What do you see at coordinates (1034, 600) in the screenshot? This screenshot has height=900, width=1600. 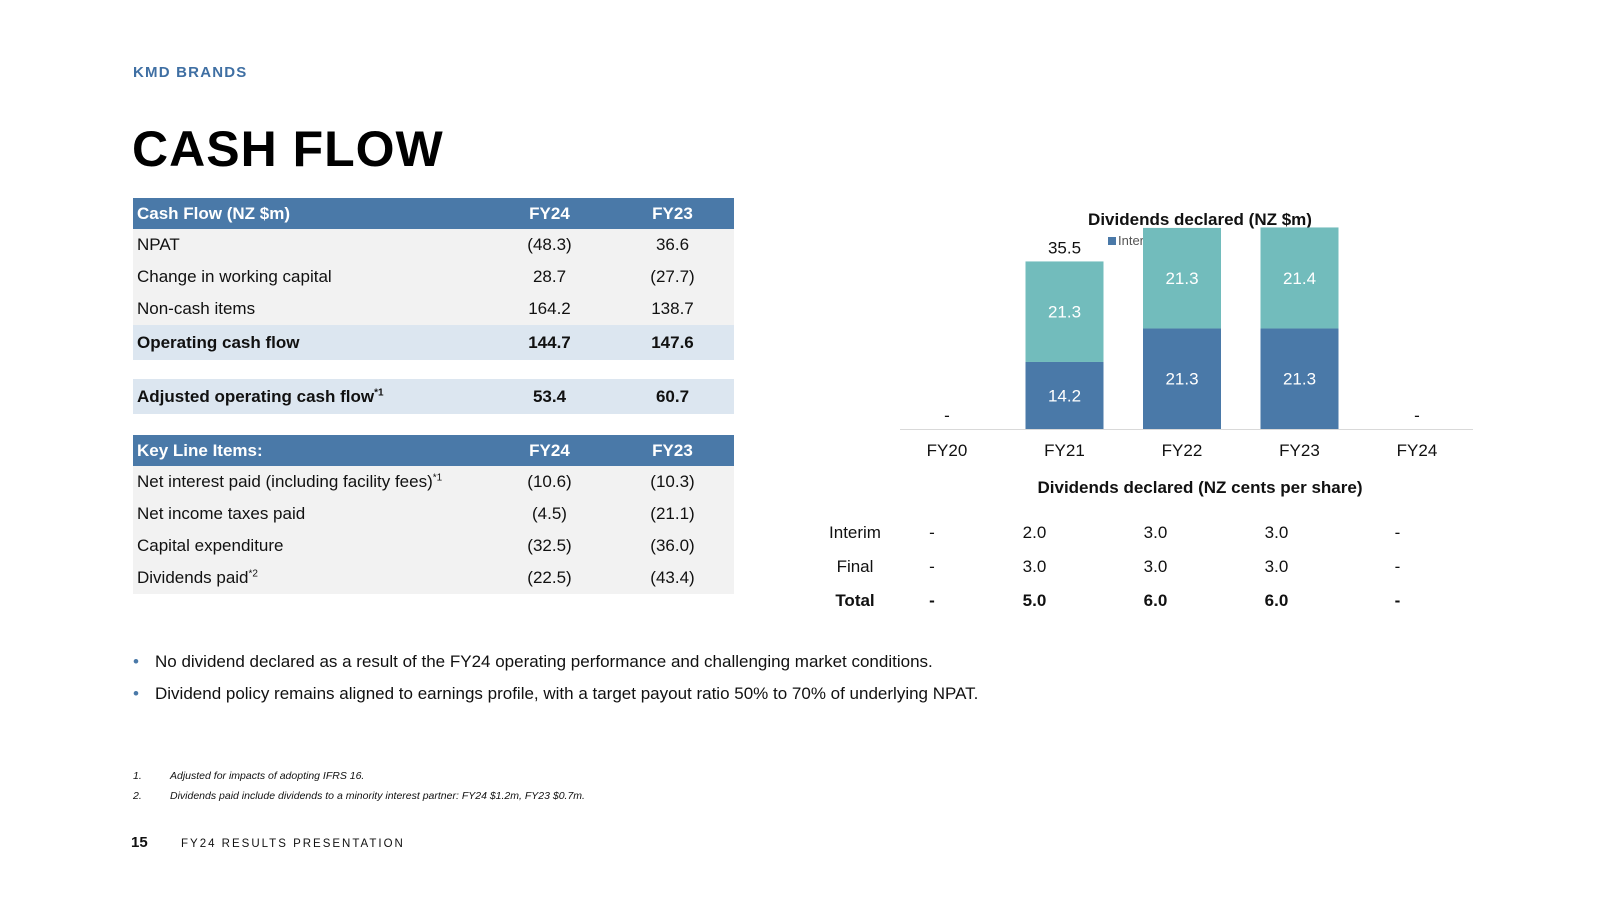 I see `dps-cell: 5.0` at bounding box center [1034, 600].